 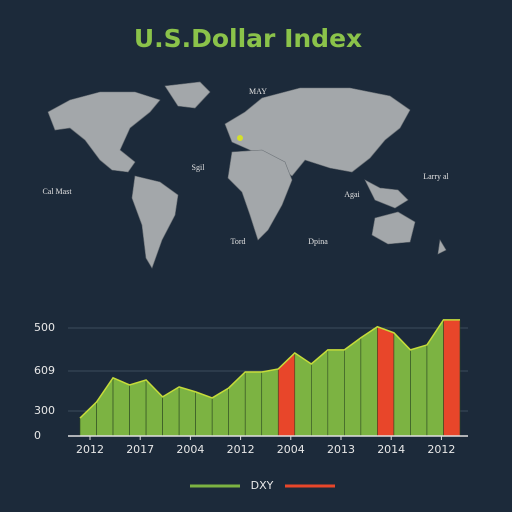 What do you see at coordinates (37, 435) in the screenshot?
I see `y-tick-label: 0` at bounding box center [37, 435].